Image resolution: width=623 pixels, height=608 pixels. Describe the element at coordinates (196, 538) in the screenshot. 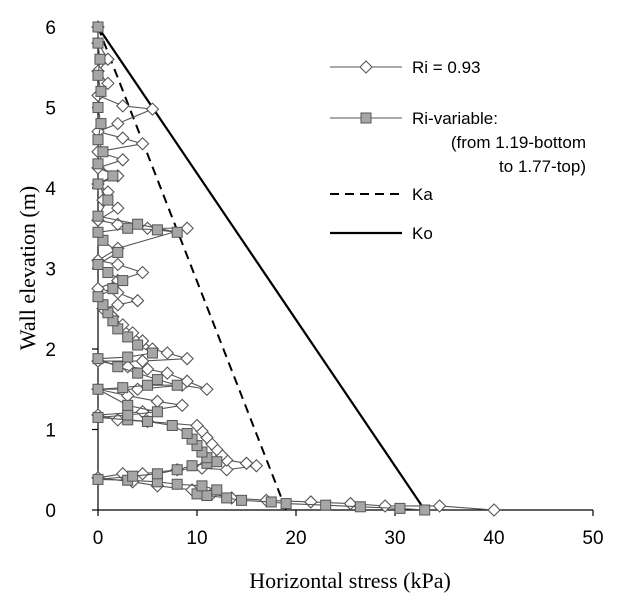

I see `x-tick-label: 10` at that location.